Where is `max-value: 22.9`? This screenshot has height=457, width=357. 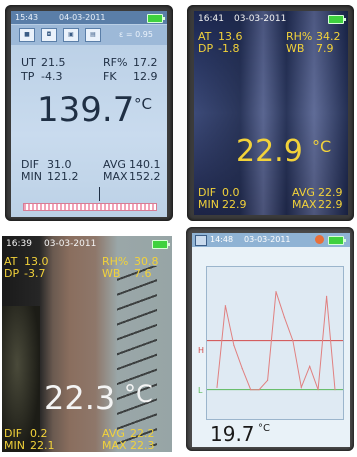 max-value: 22.9 is located at coordinates (330, 204).